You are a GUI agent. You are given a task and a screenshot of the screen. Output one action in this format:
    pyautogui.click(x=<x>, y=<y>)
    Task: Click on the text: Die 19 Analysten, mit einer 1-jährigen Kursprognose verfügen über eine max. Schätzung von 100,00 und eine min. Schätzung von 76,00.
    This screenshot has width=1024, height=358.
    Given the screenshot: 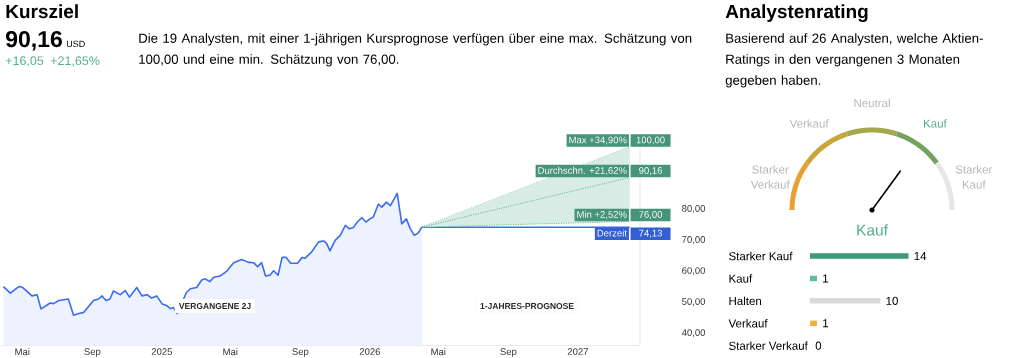 What is the action you would take?
    pyautogui.click(x=415, y=50)
    